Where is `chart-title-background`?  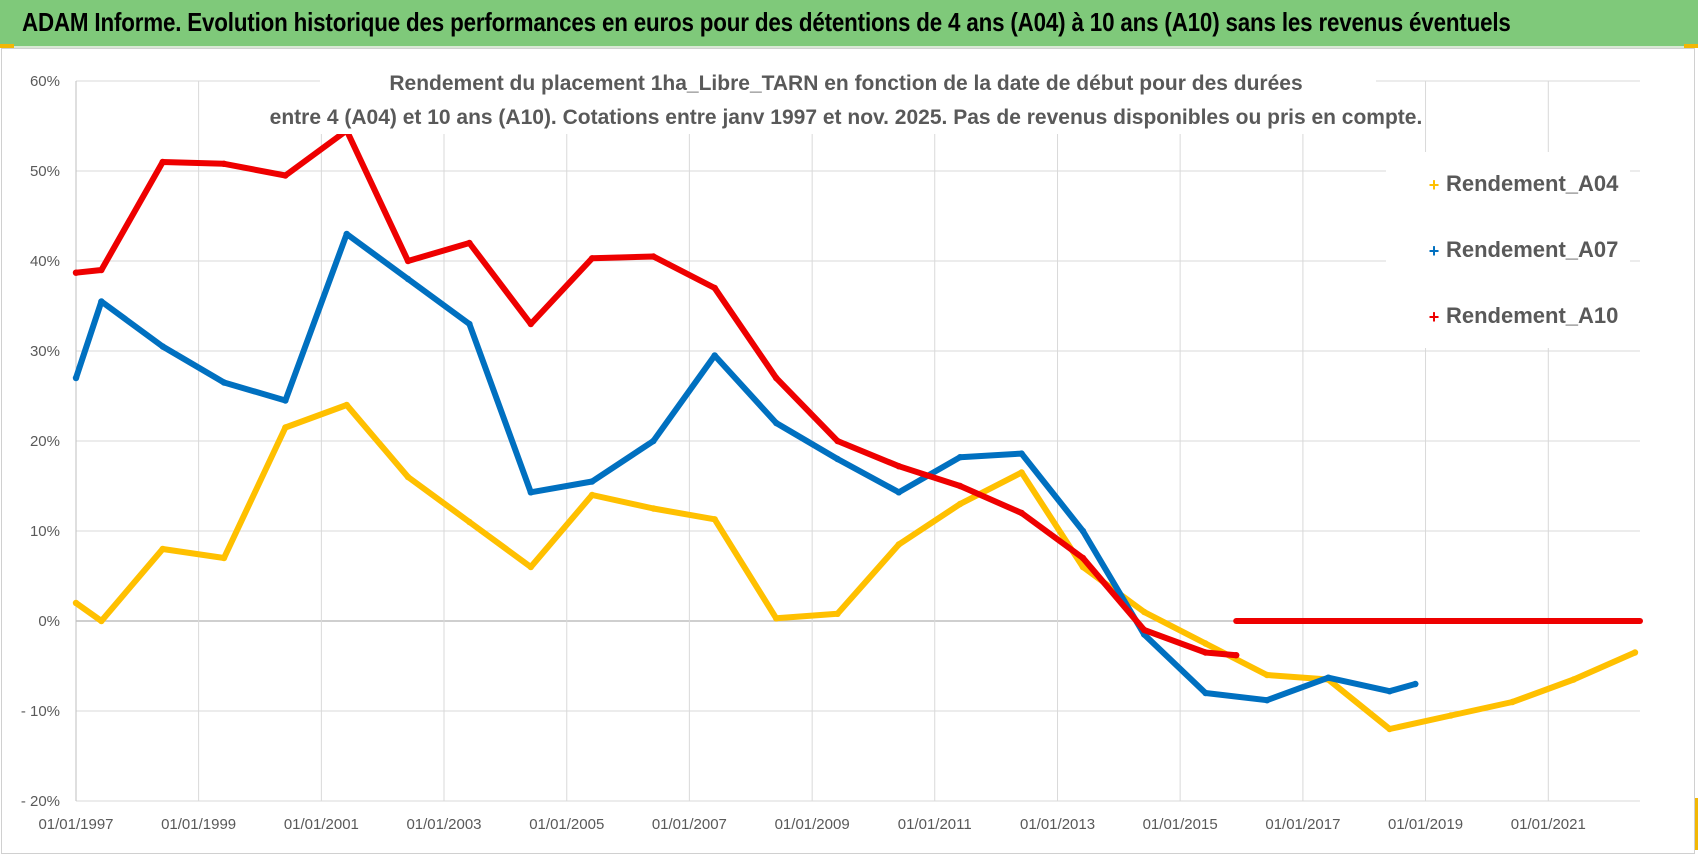
chart-title-background is located at coordinates (848, 98).